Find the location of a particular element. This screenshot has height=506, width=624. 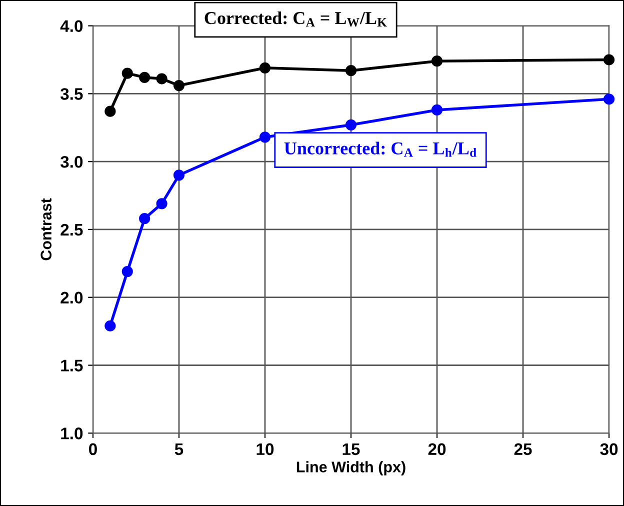

x-tick-label: 10 is located at coordinates (265, 449).